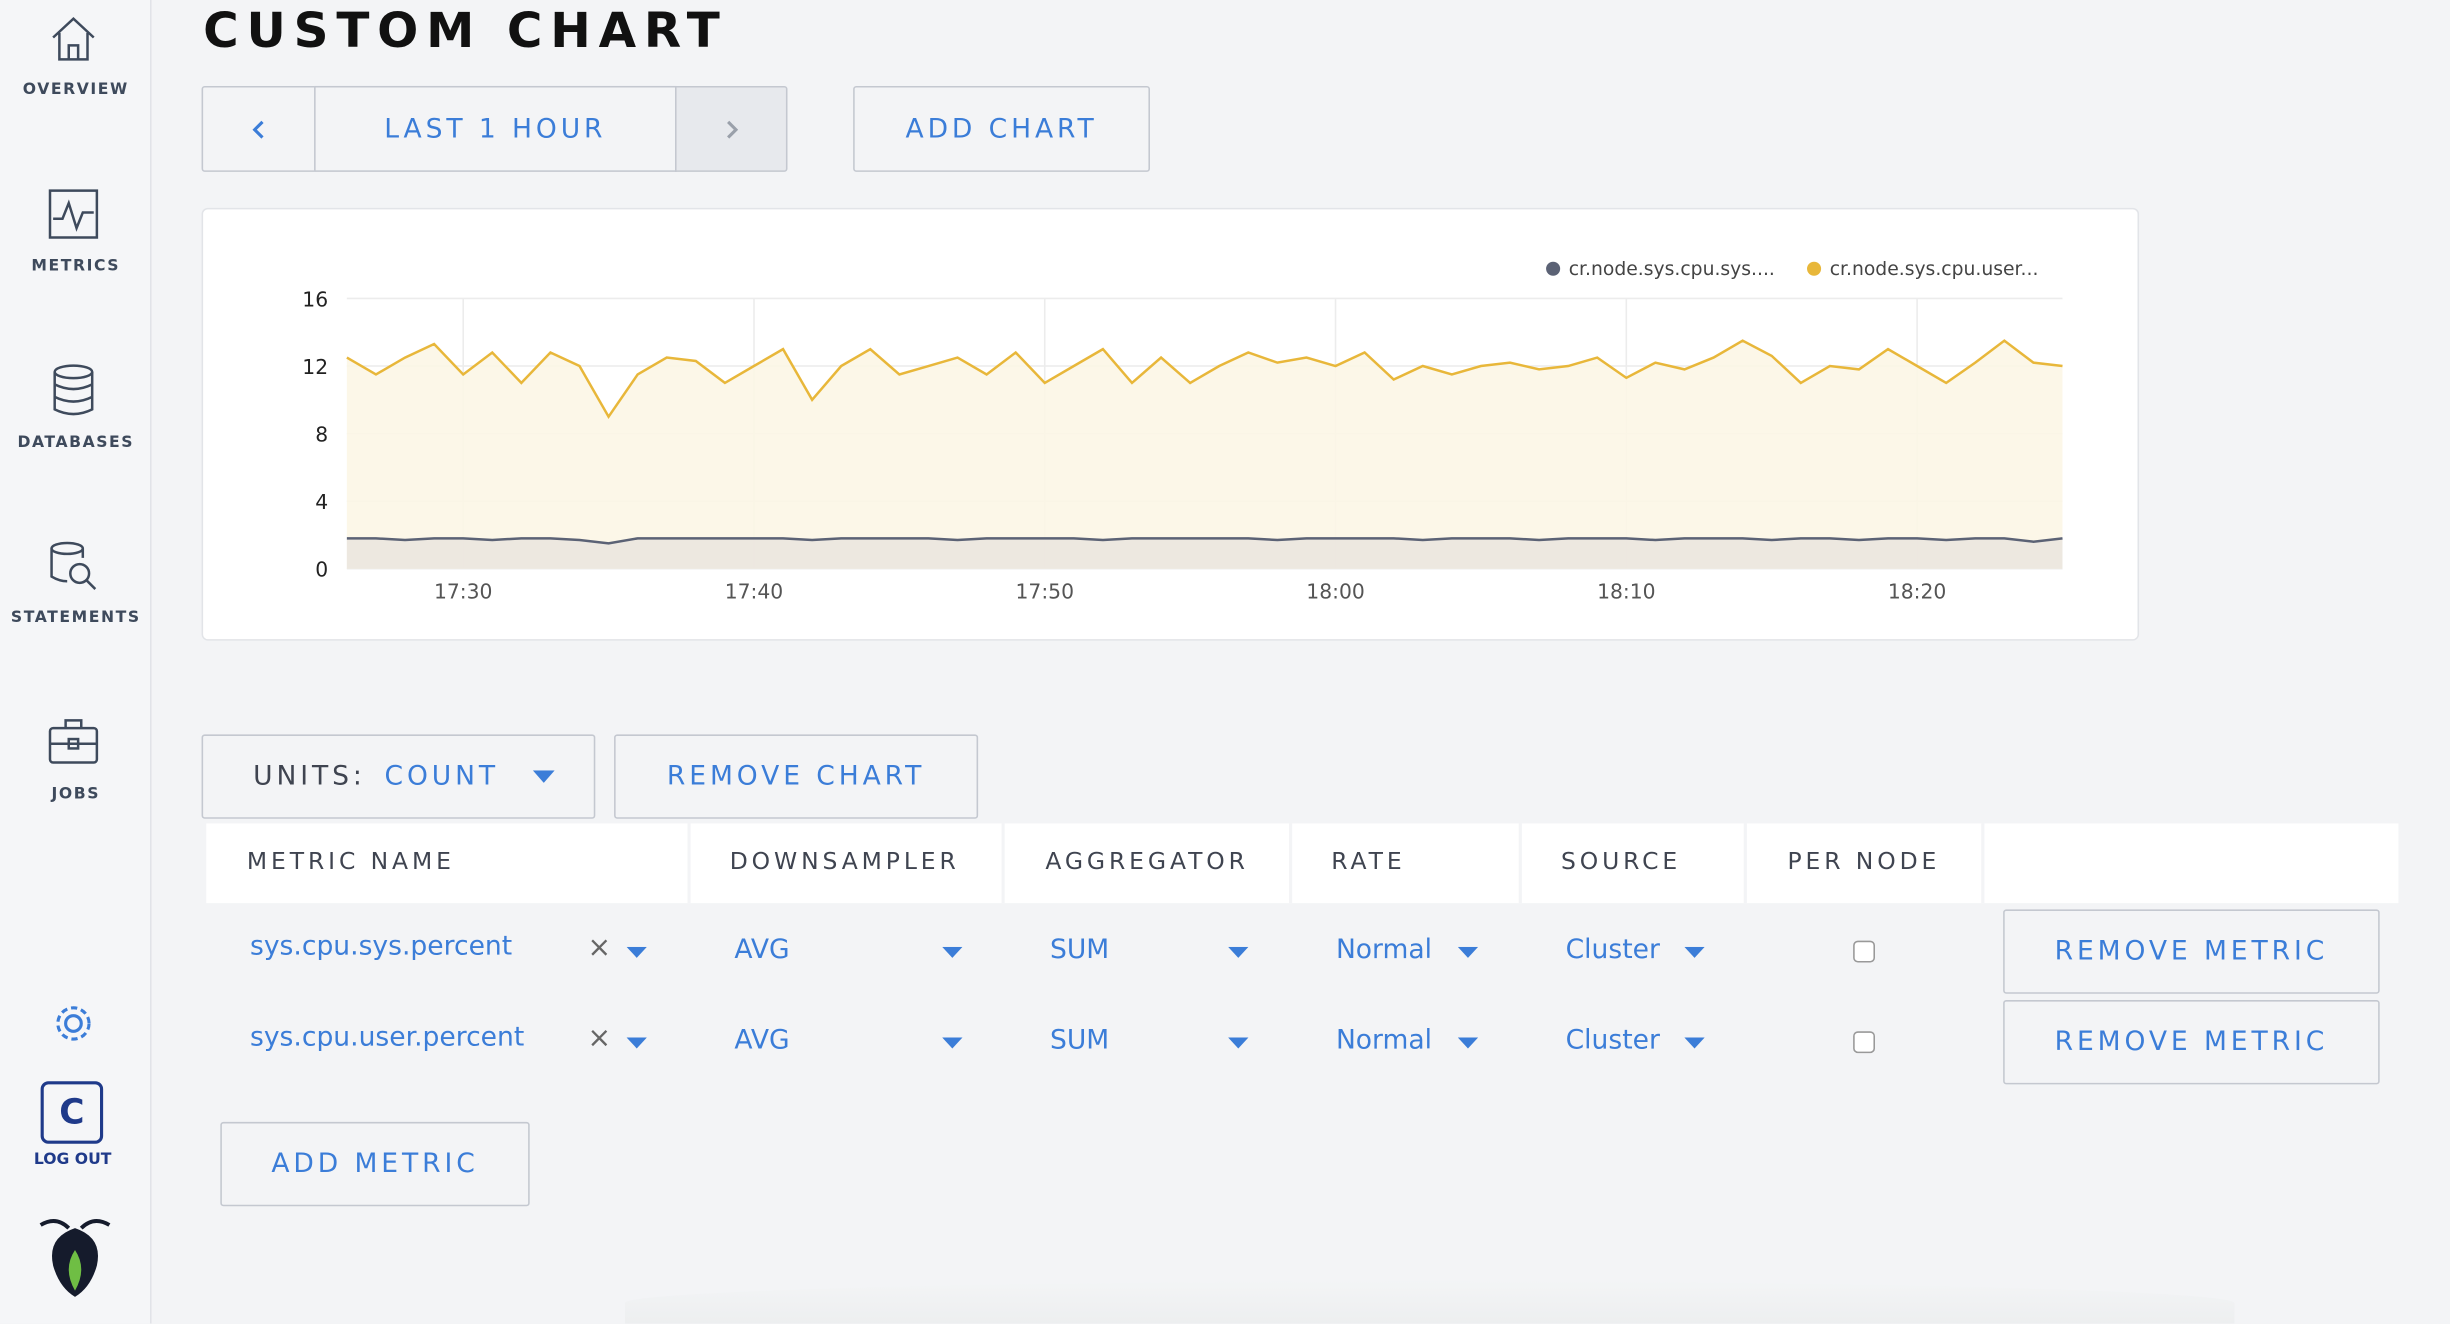  I want to click on nav-item: STATEMENTS, so click(75, 618).